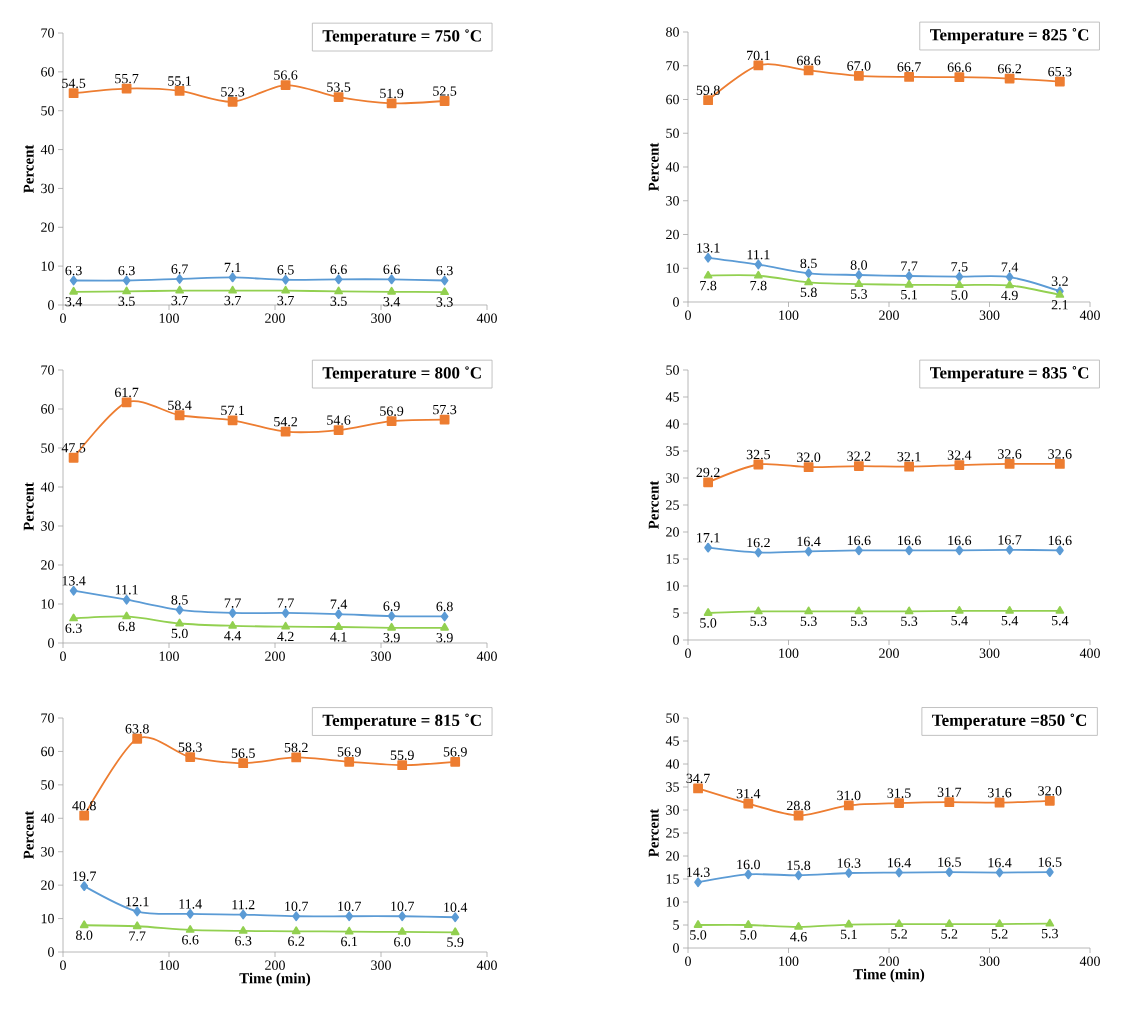  What do you see at coordinates (959, 455) in the screenshot?
I see `data-label: 32.4` at bounding box center [959, 455].